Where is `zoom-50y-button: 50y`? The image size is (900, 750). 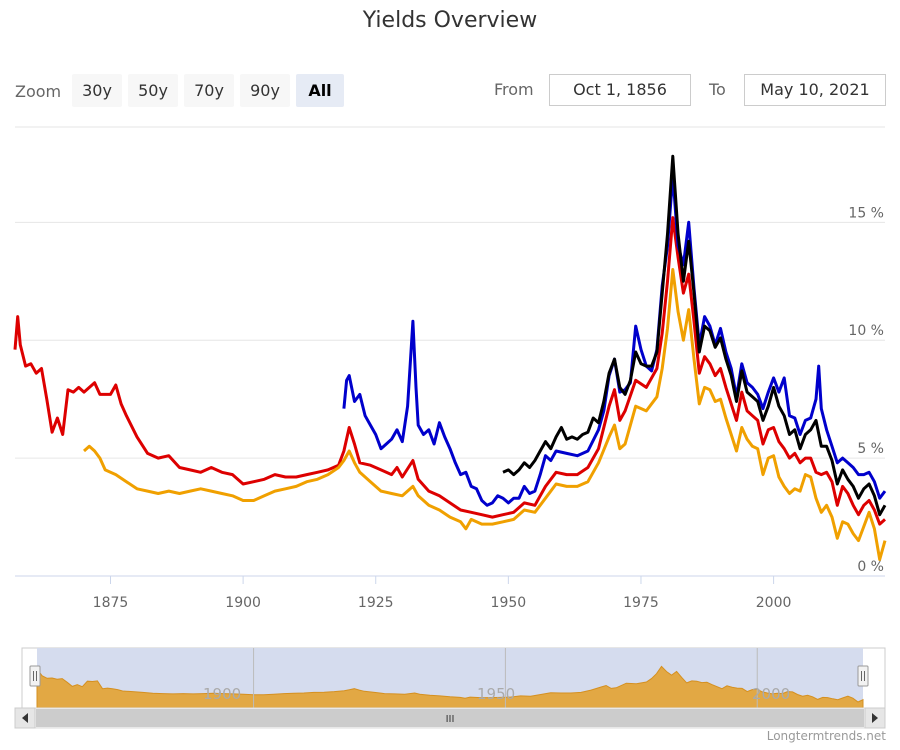 zoom-50y-button: 50y is located at coordinates (153, 90).